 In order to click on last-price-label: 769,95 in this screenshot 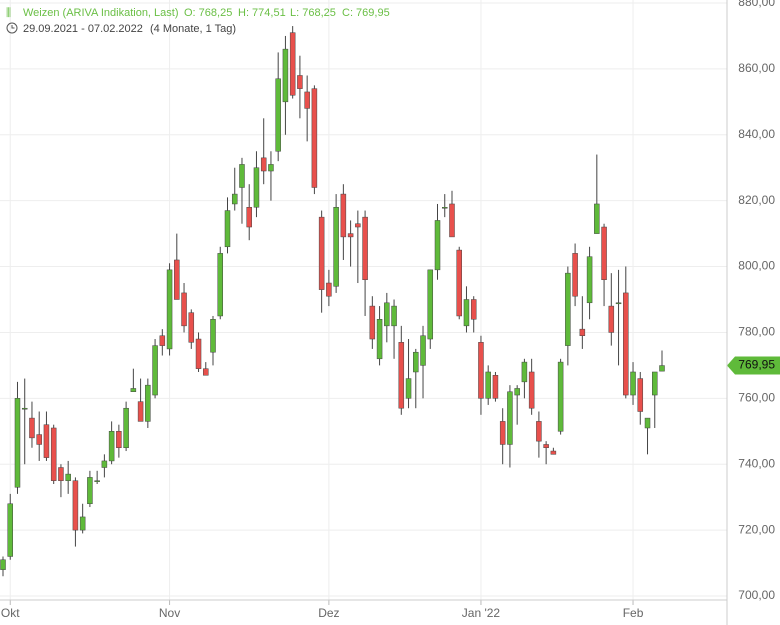, I will do `click(756, 365)`.